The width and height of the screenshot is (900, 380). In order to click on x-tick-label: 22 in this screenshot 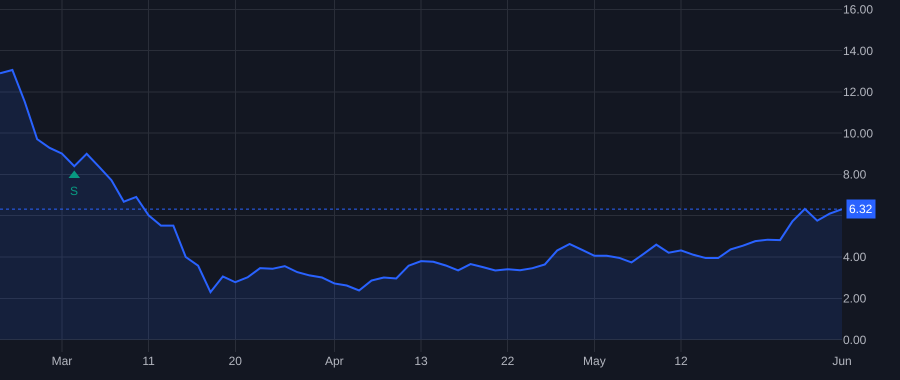, I will do `click(508, 361)`.